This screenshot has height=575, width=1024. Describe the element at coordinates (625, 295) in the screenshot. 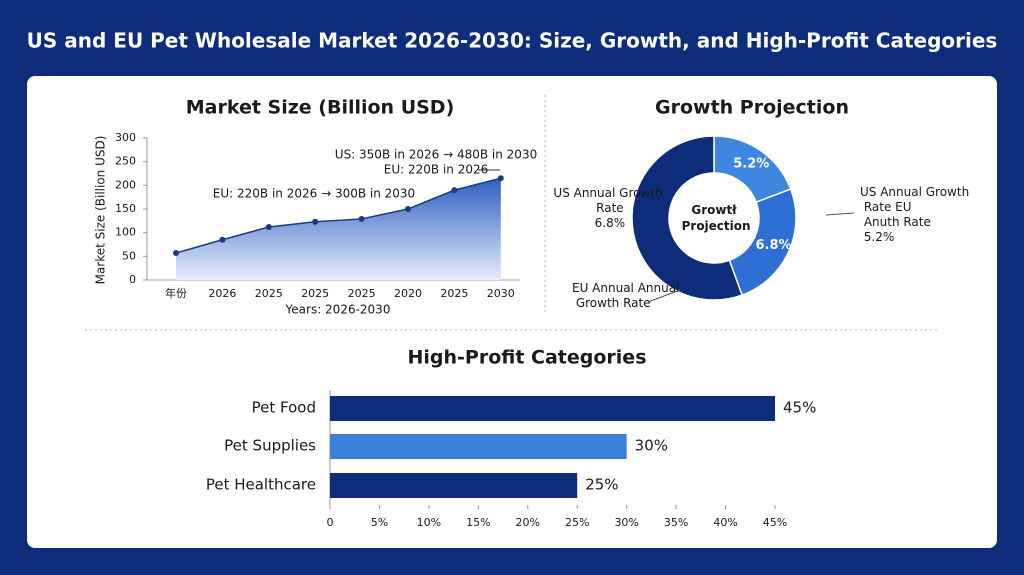

I see `annotation: EU Annual Annual Growth Rate` at that location.